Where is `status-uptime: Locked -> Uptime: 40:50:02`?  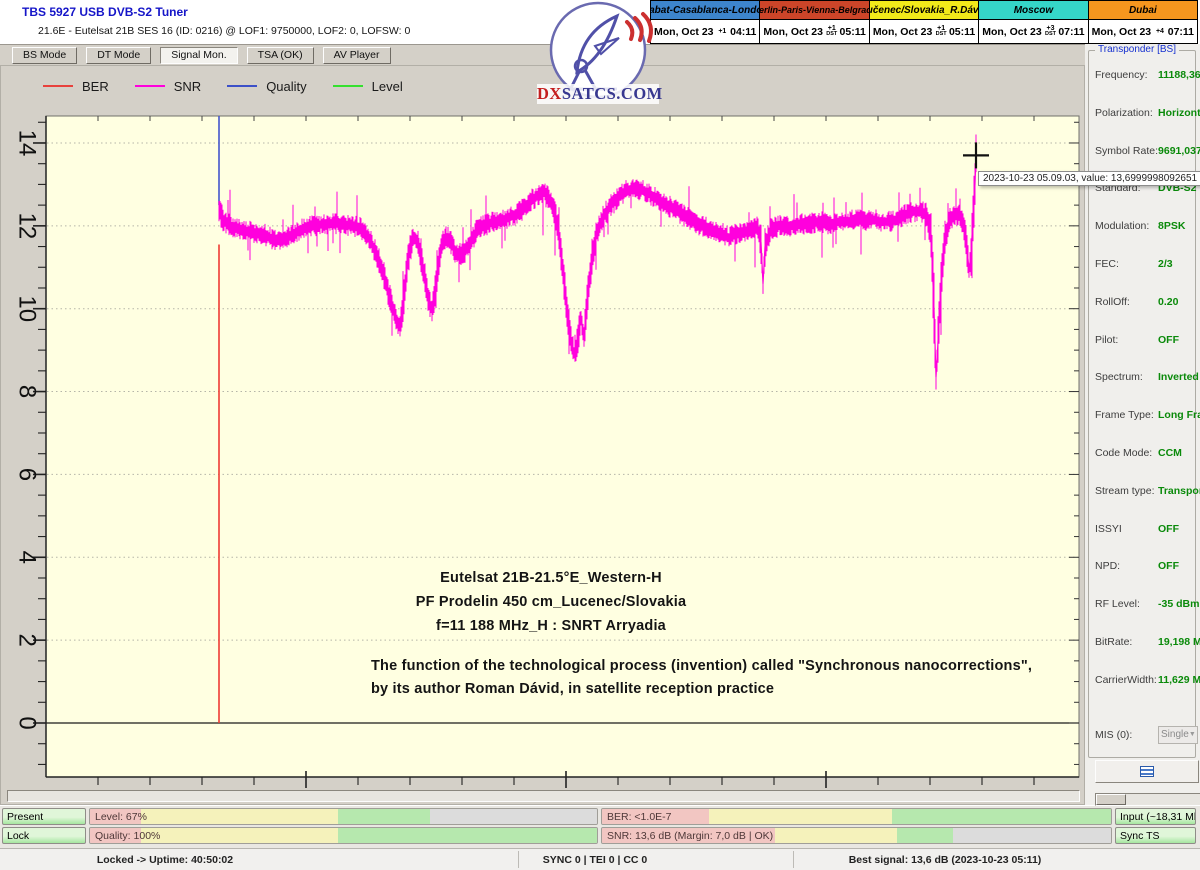 status-uptime: Locked -> Uptime: 40:50:02 is located at coordinates (165, 860).